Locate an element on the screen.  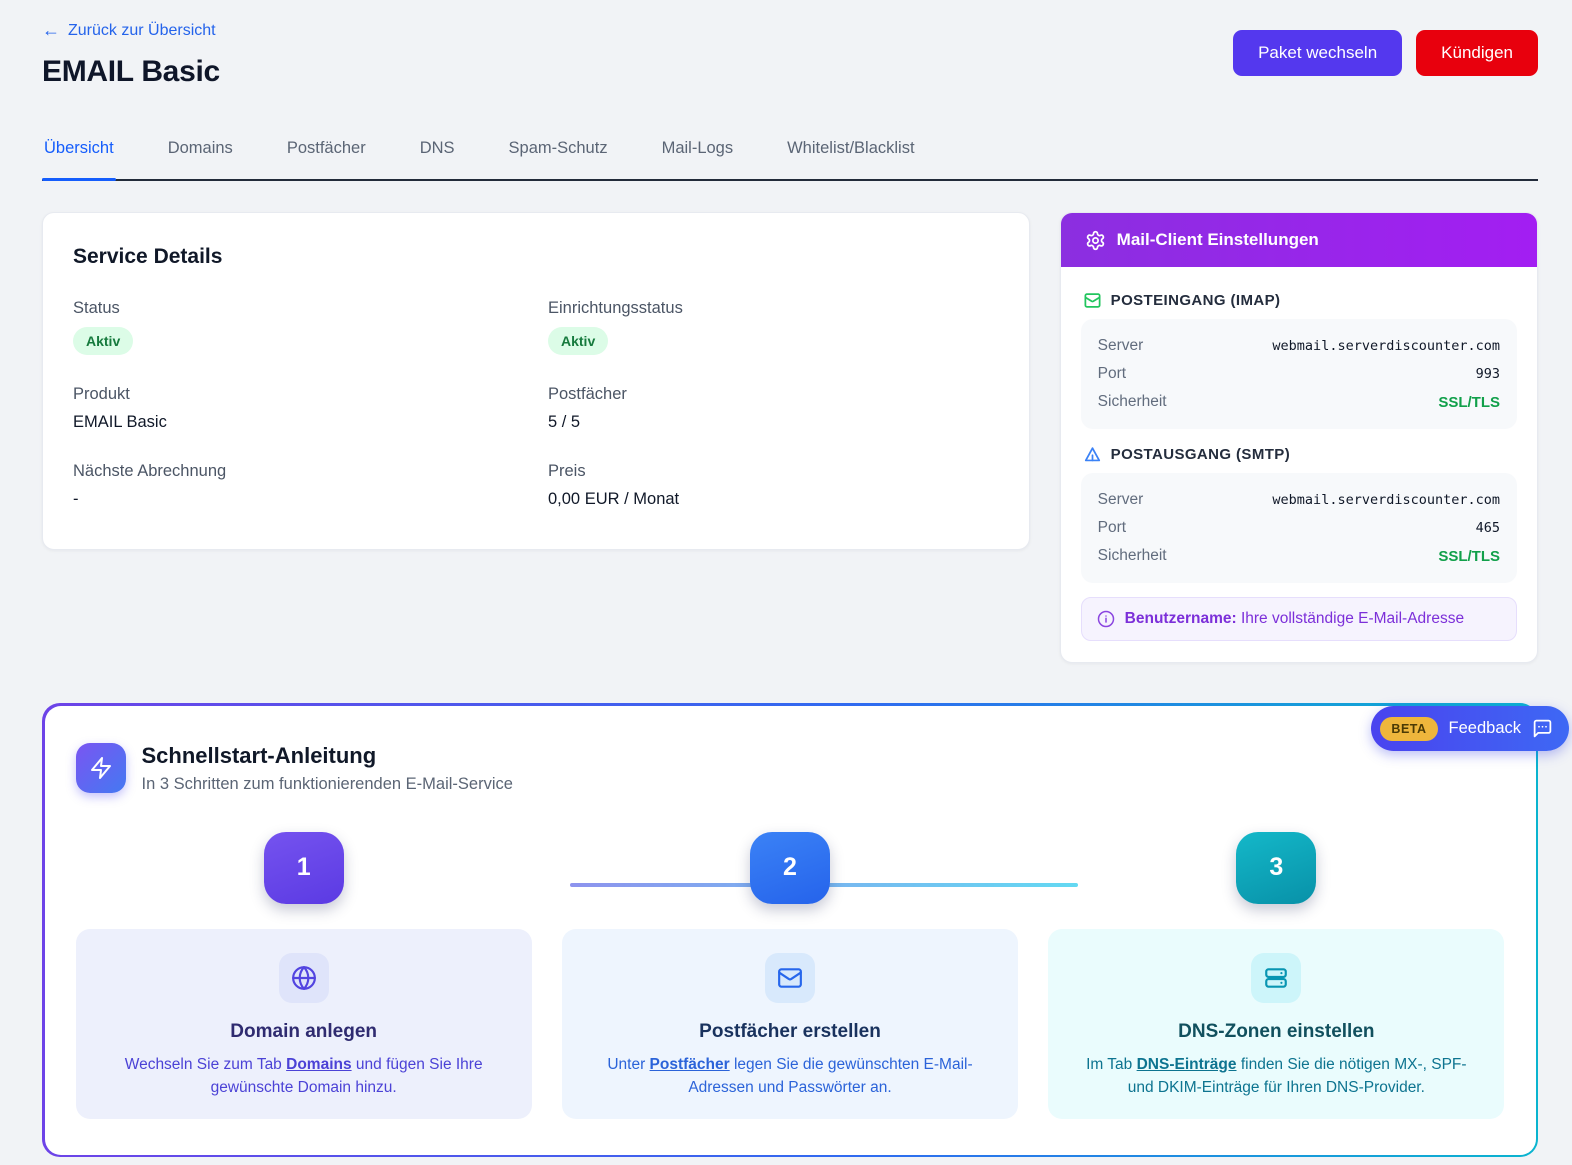
tab-whitelist-blacklist: Whitelist/Blacklist is located at coordinates (851, 148).